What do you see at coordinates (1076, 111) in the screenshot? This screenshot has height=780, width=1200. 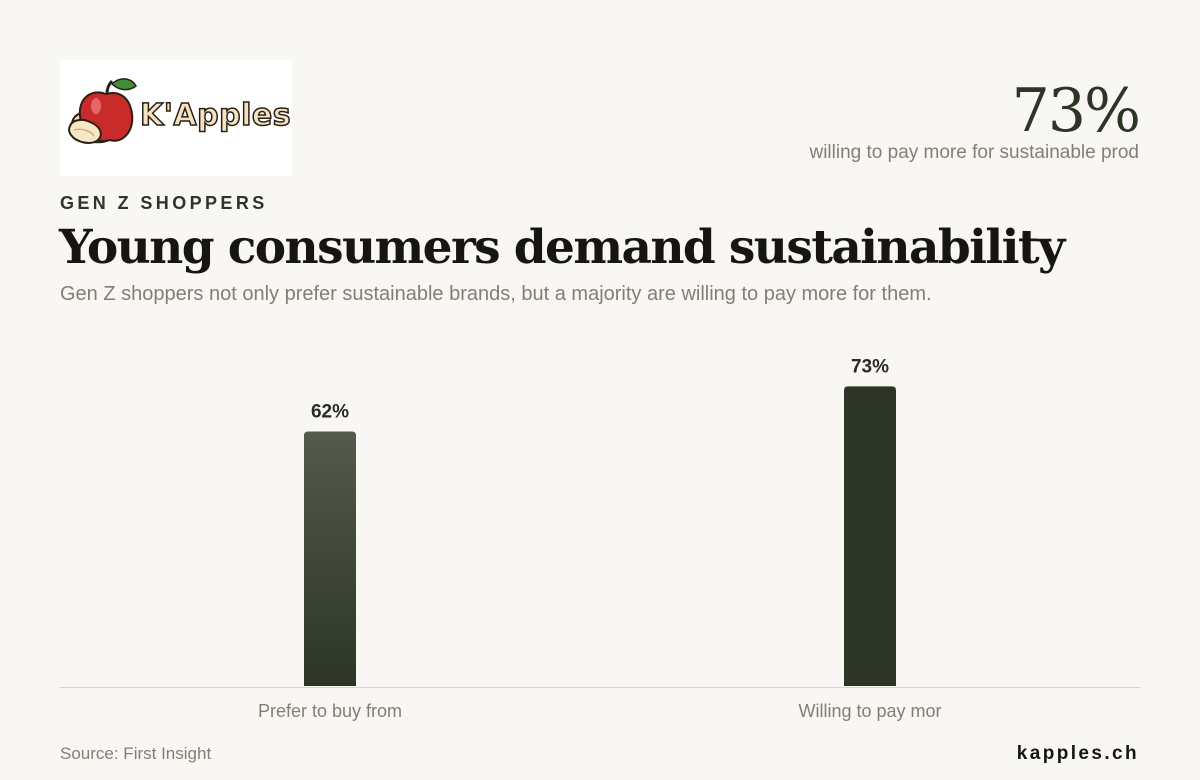 I see `kpi-value: 73%` at bounding box center [1076, 111].